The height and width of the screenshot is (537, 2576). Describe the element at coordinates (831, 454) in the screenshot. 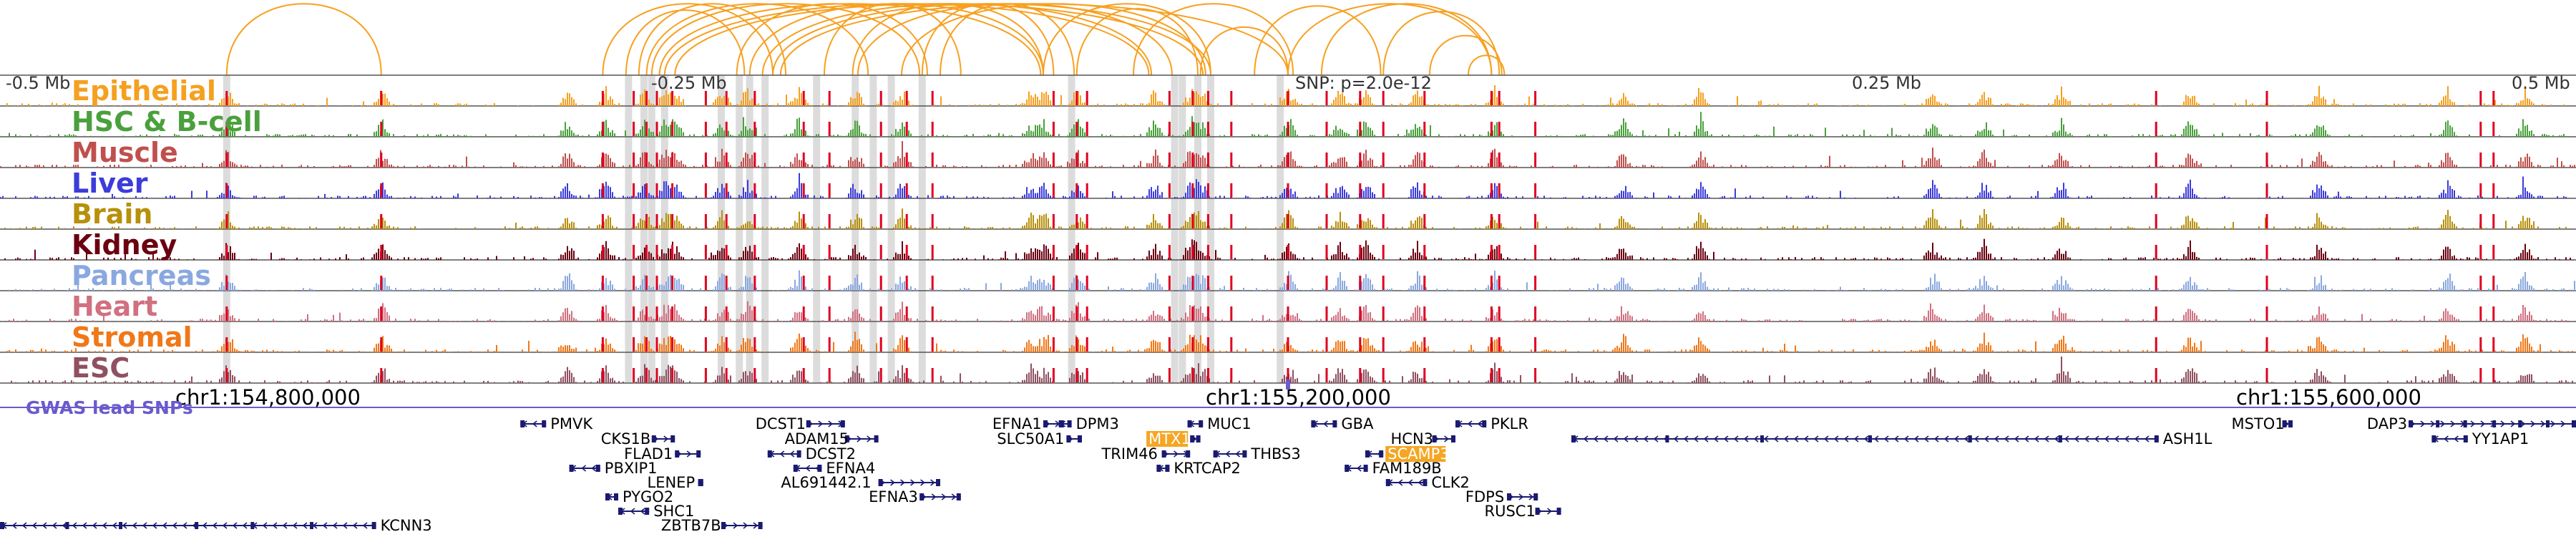

I see `gene-label-DCST2: DCST2` at that location.